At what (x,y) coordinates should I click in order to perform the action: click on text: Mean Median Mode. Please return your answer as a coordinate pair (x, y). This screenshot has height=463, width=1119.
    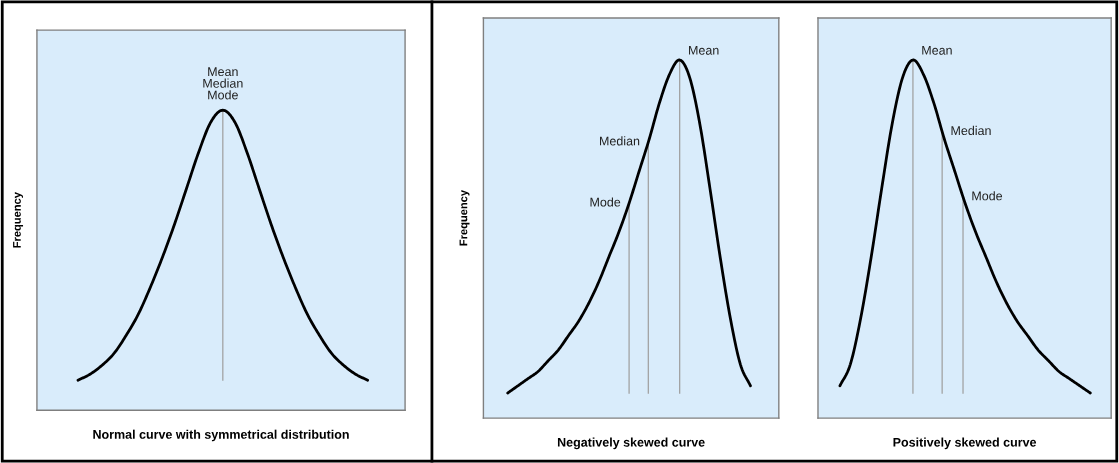
    Looking at the image, I should click on (223, 83).